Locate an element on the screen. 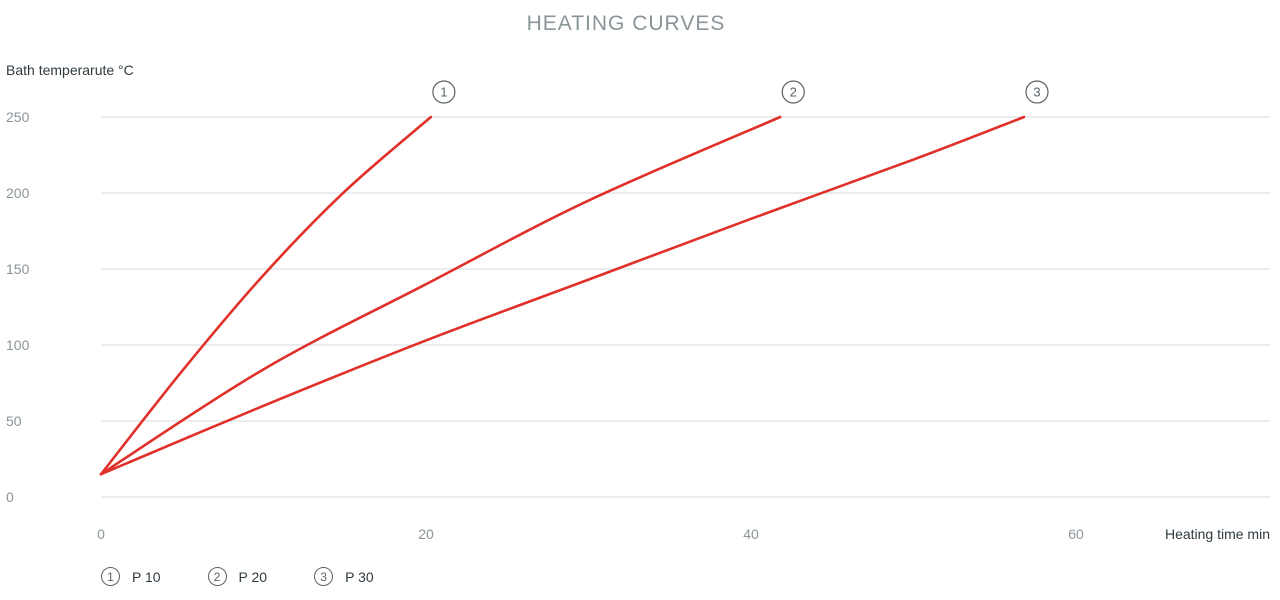 The width and height of the screenshot is (1280, 600). y-axis-label: Bath temperarute °C is located at coordinates (70, 70).